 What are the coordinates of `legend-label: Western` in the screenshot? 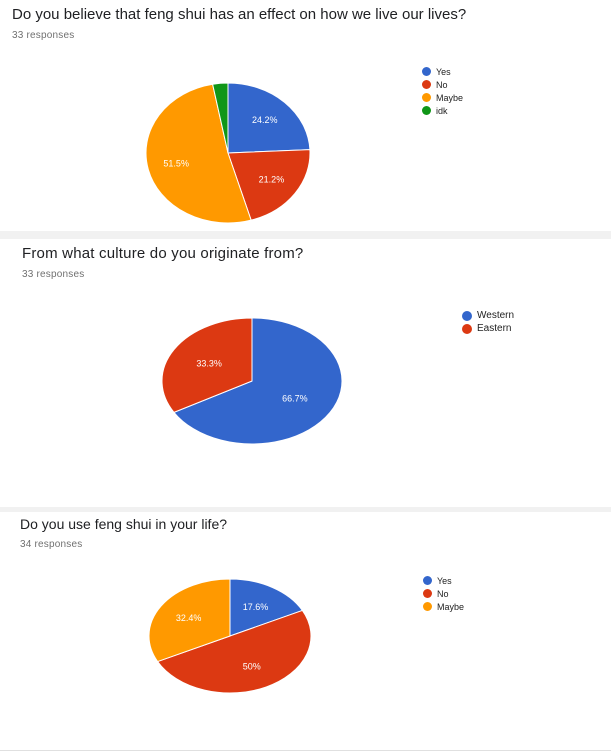 It's located at (496, 315).